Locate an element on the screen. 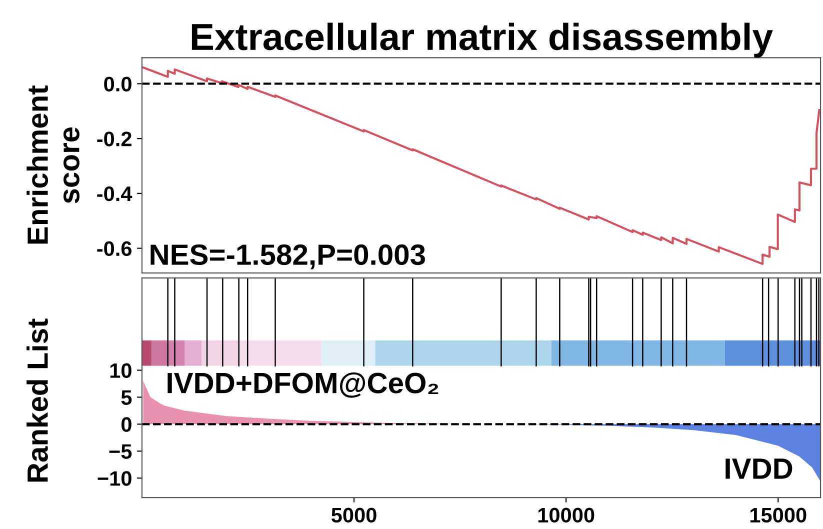 This screenshot has width=823, height=529. x-tick-label: 5000 is located at coordinates (353, 515).